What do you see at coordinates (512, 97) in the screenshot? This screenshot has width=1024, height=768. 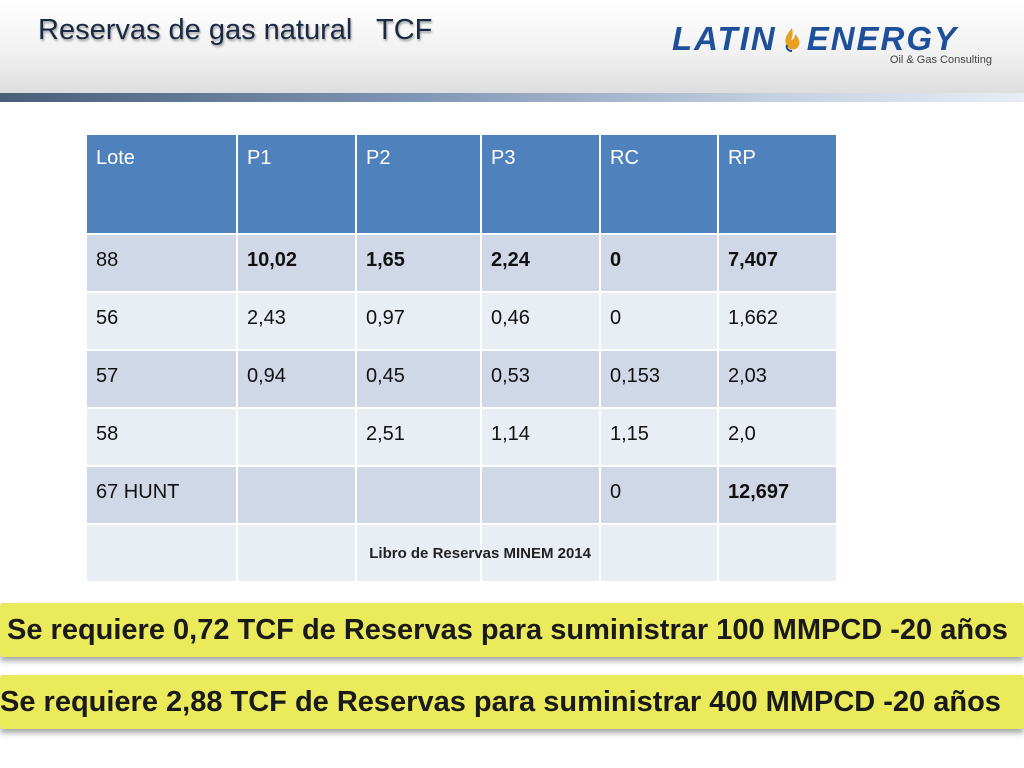 I see `header-divider` at bounding box center [512, 97].